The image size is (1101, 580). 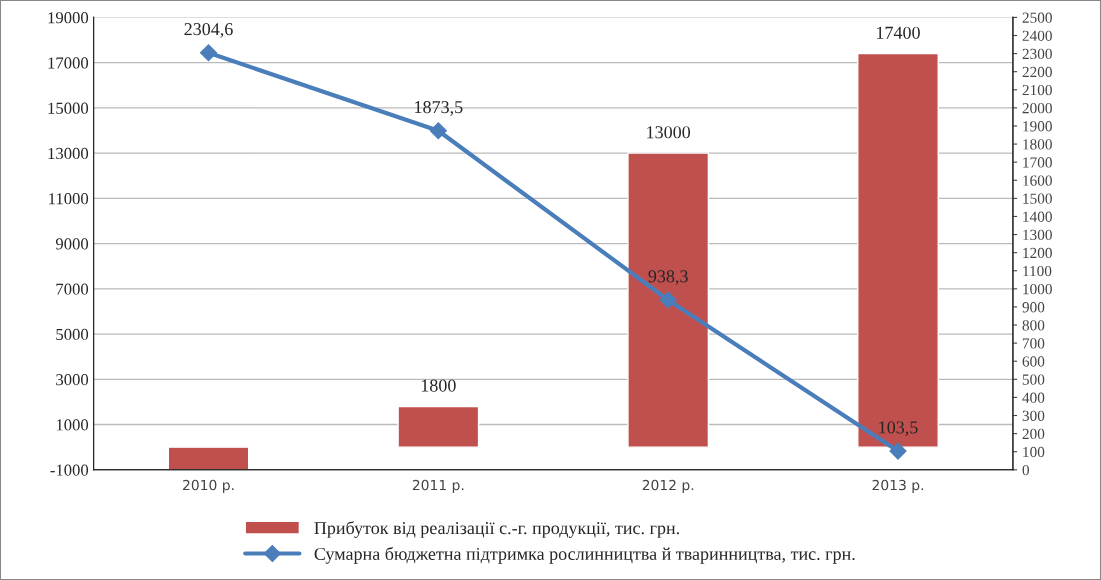 What do you see at coordinates (68, 153) in the screenshot?
I see `y-tick-label: 13000` at bounding box center [68, 153].